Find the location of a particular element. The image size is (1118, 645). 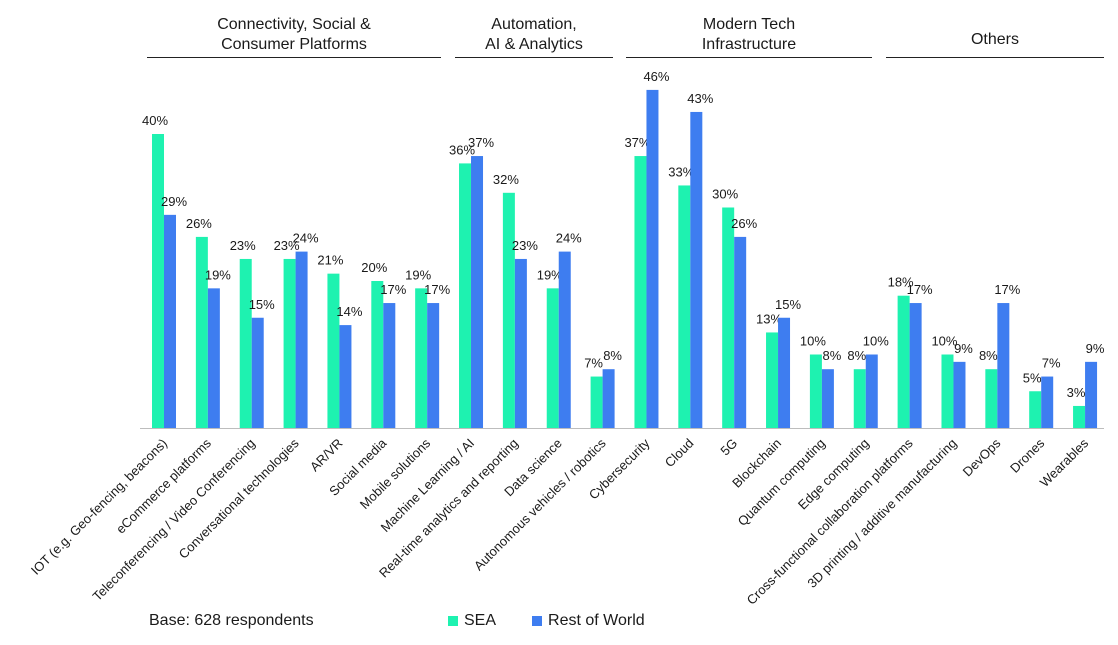

group-title-modern-tech: Modern Tech Infrastructure is located at coordinates (749, 35).